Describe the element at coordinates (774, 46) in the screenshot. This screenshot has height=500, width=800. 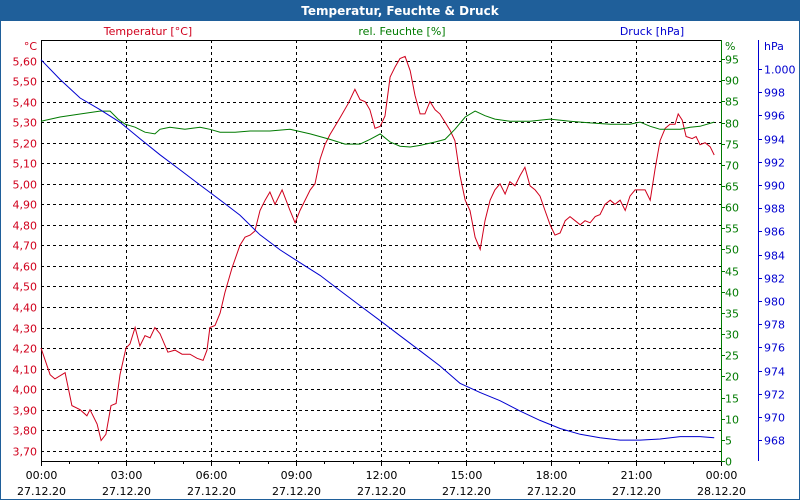
I see `pressure-unit-label: hPa` at that location.